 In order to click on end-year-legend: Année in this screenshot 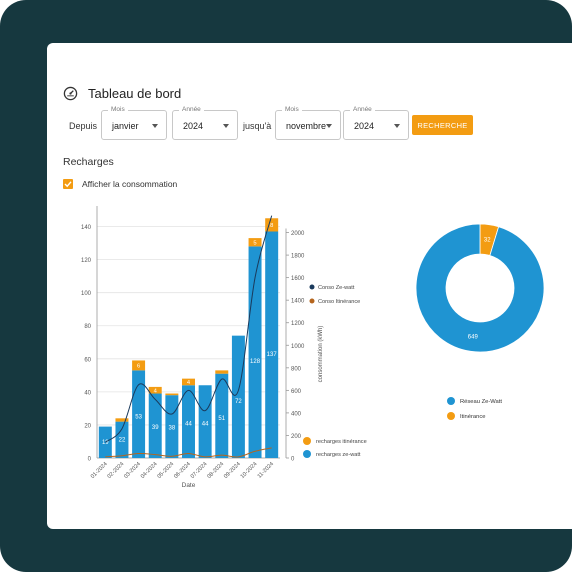, I will do `click(362, 109)`.